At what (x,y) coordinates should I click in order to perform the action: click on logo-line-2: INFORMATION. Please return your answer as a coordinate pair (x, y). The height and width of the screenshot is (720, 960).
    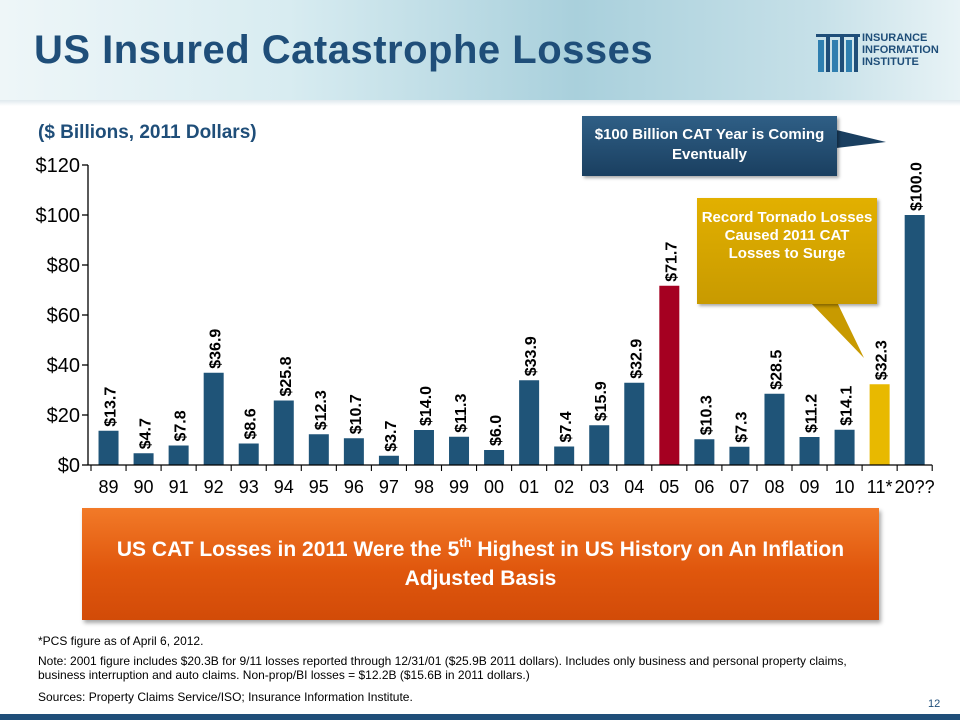
    Looking at the image, I should click on (900, 50).